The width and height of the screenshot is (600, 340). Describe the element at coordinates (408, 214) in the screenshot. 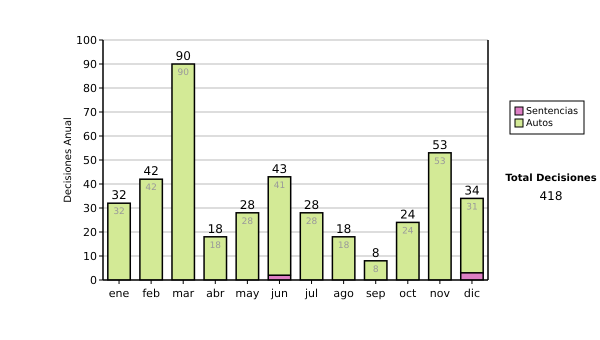

I see `total-label: 24` at that location.